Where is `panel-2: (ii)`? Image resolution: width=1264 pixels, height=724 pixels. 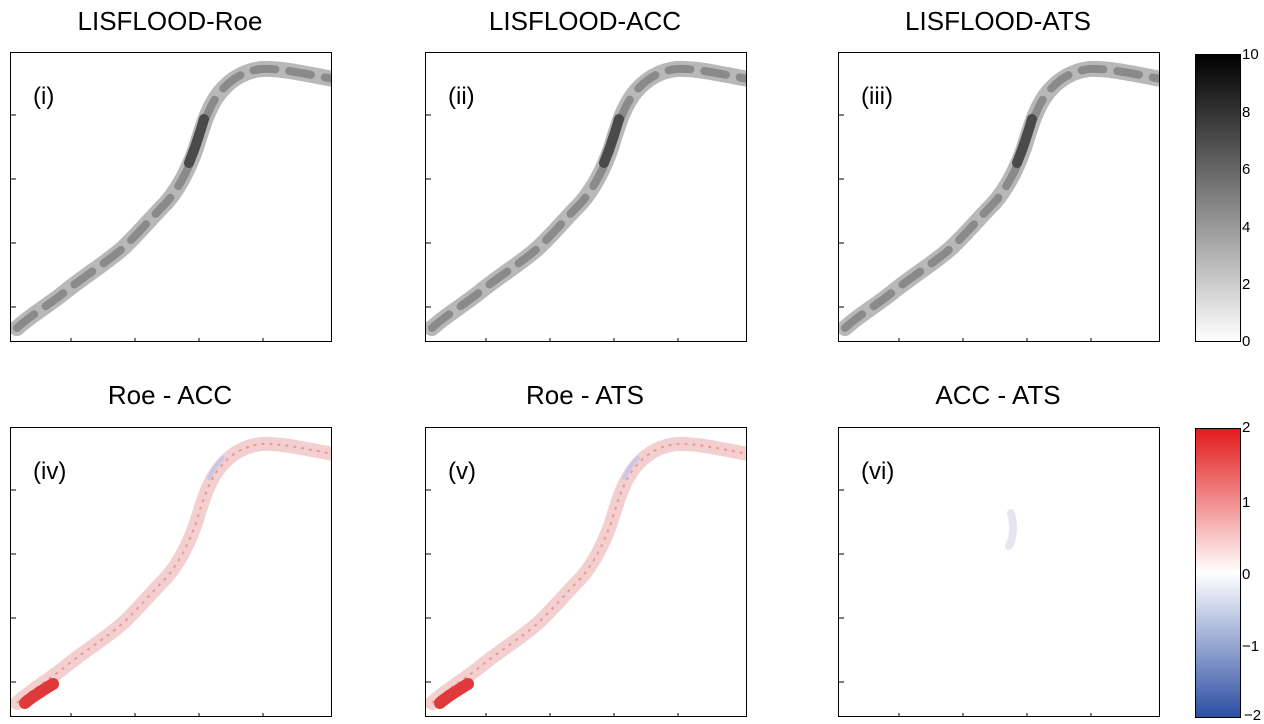 panel-2: (ii) is located at coordinates (586, 197).